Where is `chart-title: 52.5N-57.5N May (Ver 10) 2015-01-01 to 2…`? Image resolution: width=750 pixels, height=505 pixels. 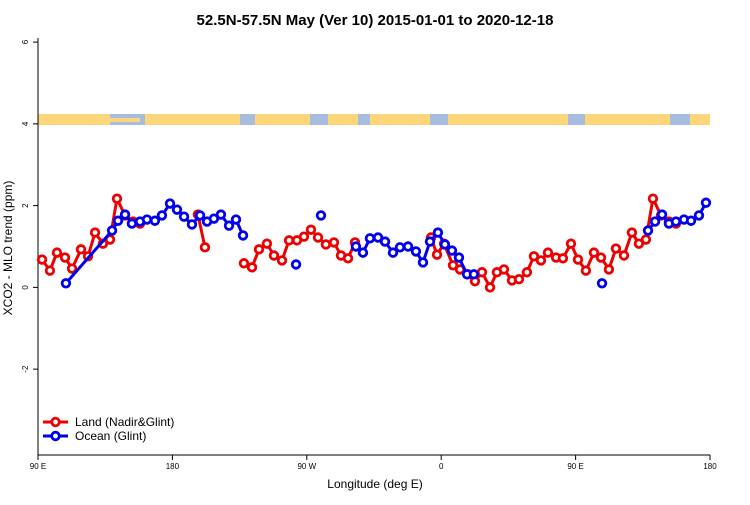 chart-title: 52.5N-57.5N May (Ver 10) 2015-01-01 to 2… is located at coordinates (375, 20).